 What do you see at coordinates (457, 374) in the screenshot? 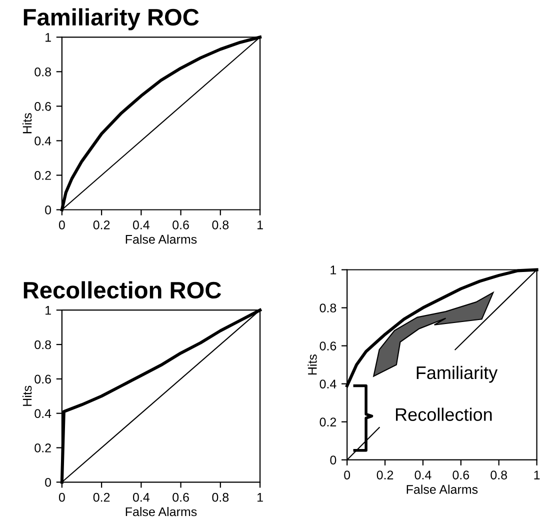
I see `annotation: Familiarity` at bounding box center [457, 374].